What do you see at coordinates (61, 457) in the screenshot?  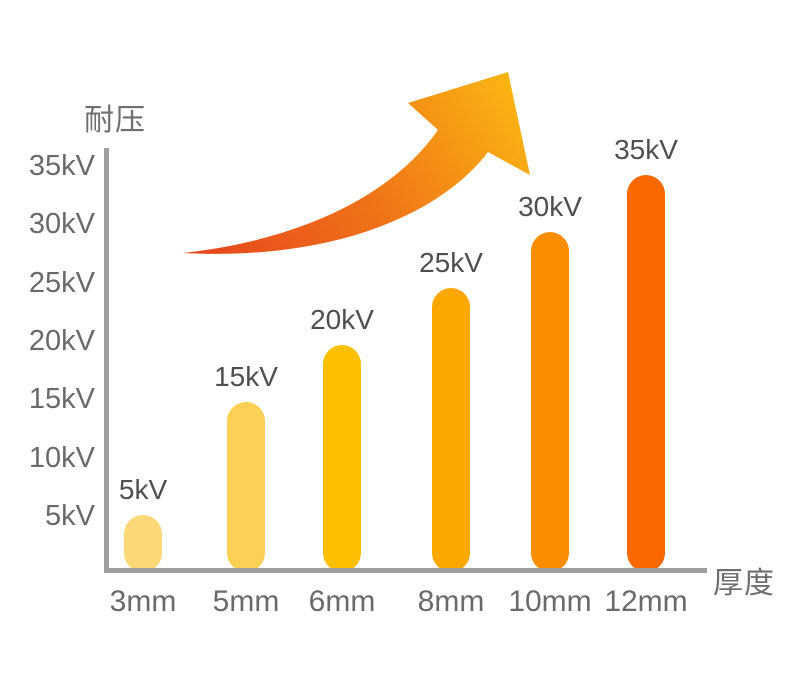 I see `y-tick-label: 10kV` at bounding box center [61, 457].